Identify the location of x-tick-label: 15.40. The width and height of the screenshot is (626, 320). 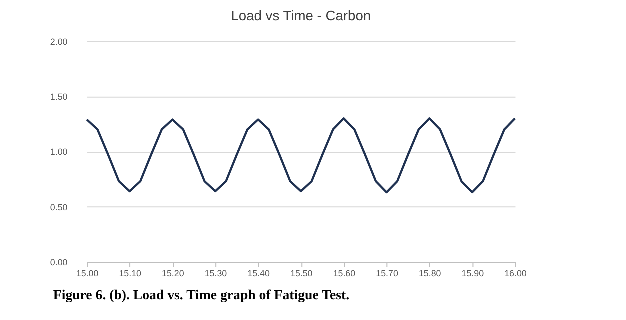
(259, 273).